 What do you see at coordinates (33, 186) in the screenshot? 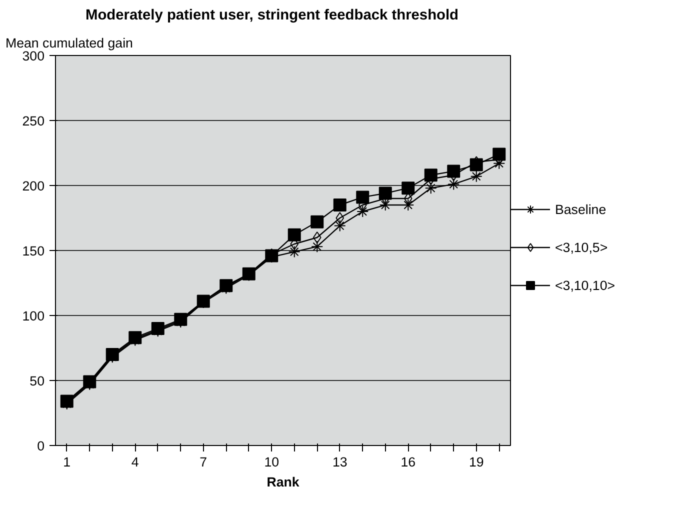
I see `y-tick-label: 200` at bounding box center [33, 186].